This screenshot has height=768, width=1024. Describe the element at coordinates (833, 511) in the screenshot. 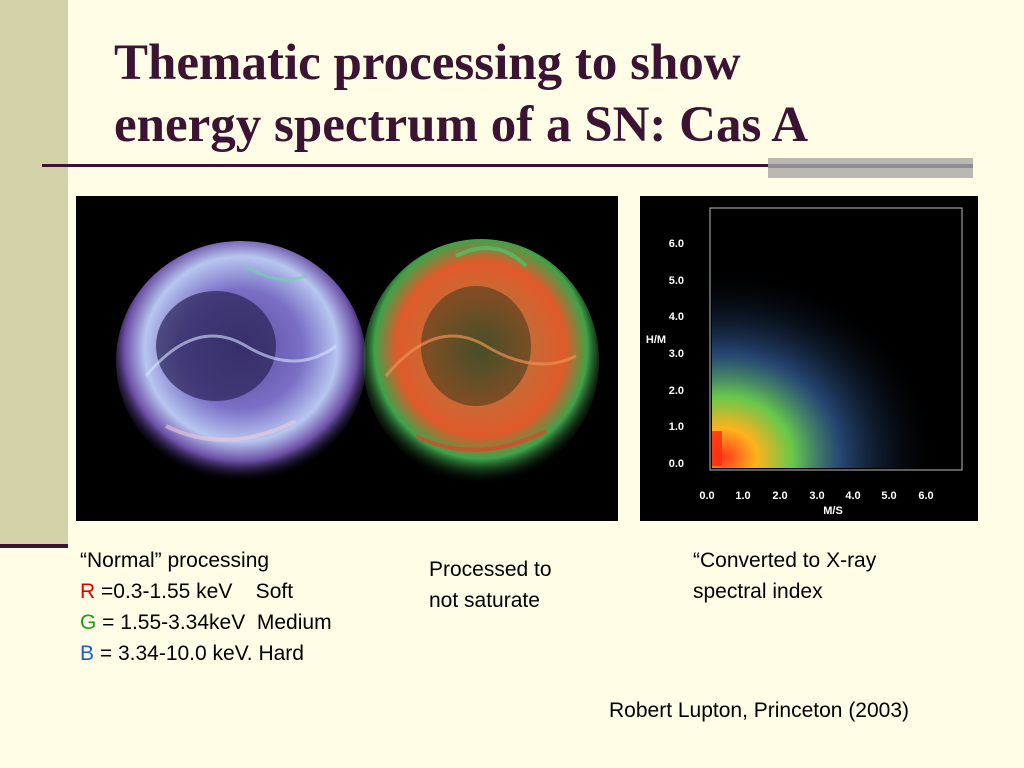

I see `x-axis-label: M/S` at that location.